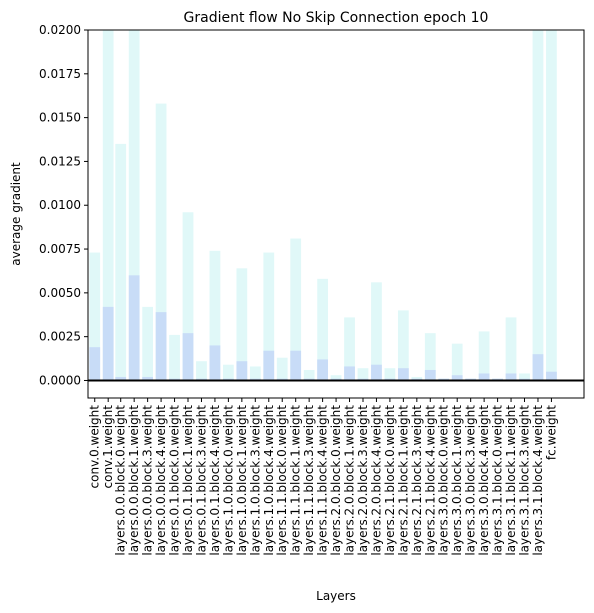 The height and width of the screenshot is (613, 594). What do you see at coordinates (16, 214) in the screenshot?
I see `y-axis-label: average gradient` at bounding box center [16, 214].